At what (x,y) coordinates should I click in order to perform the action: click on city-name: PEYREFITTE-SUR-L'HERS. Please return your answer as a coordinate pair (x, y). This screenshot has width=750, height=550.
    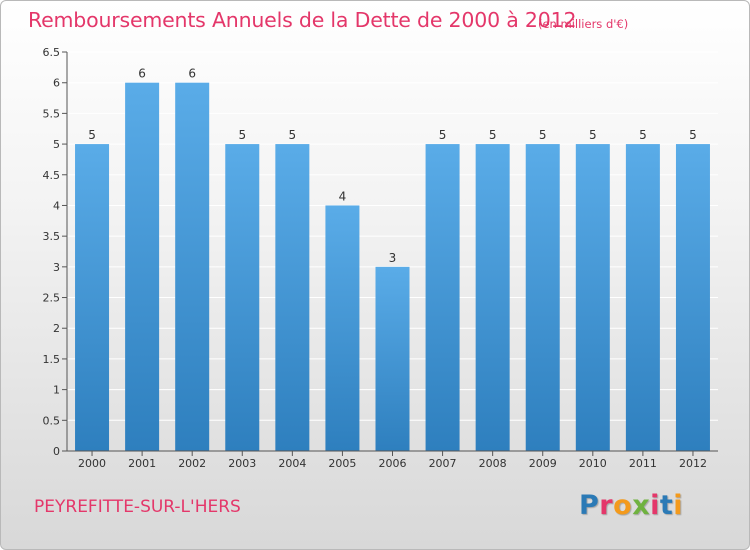
    Looking at the image, I should click on (137, 507).